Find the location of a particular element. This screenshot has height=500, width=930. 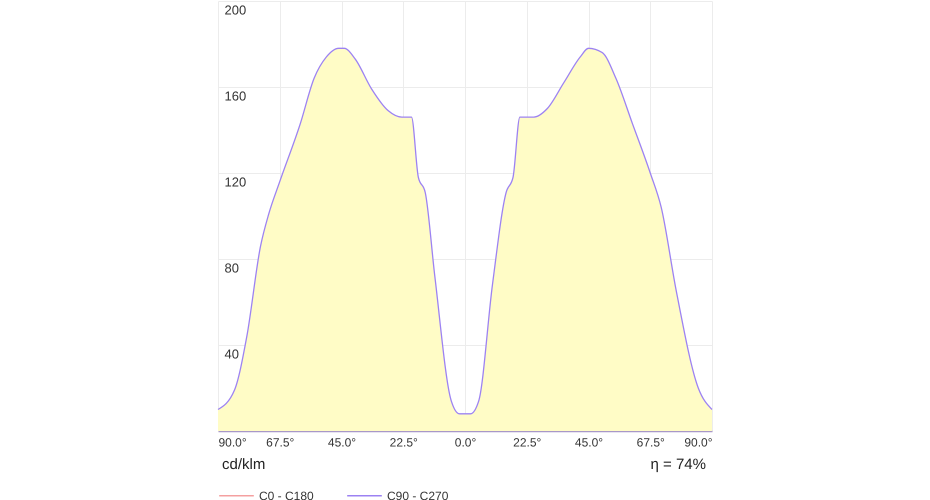

y-tick-label: 200 is located at coordinates (235, 10).